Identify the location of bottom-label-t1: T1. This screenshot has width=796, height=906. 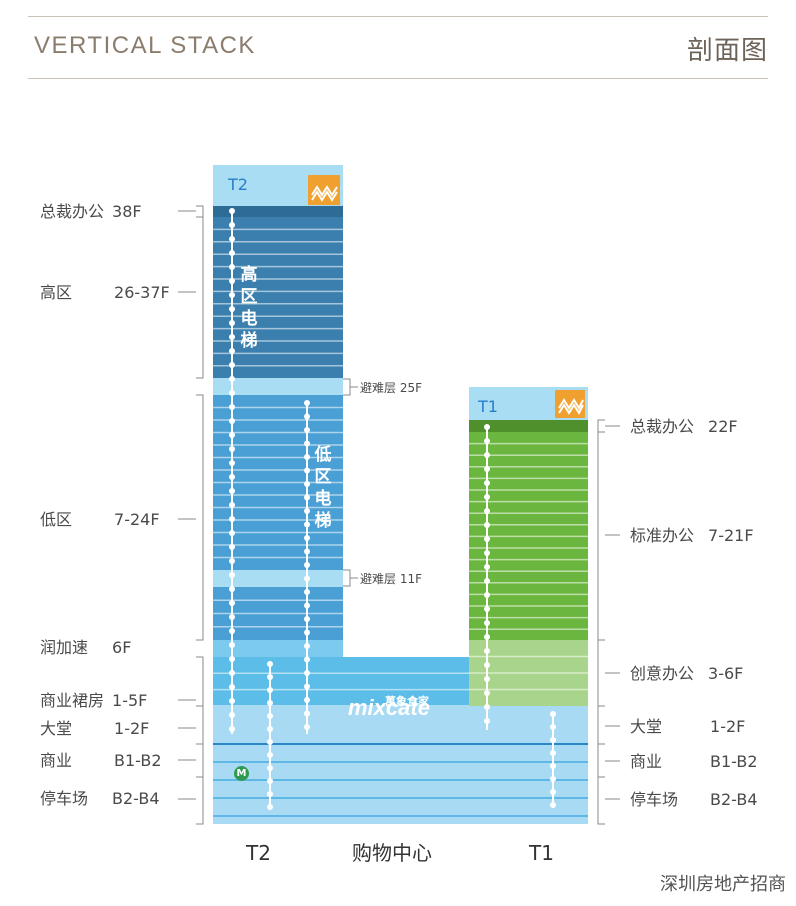
(541, 853).